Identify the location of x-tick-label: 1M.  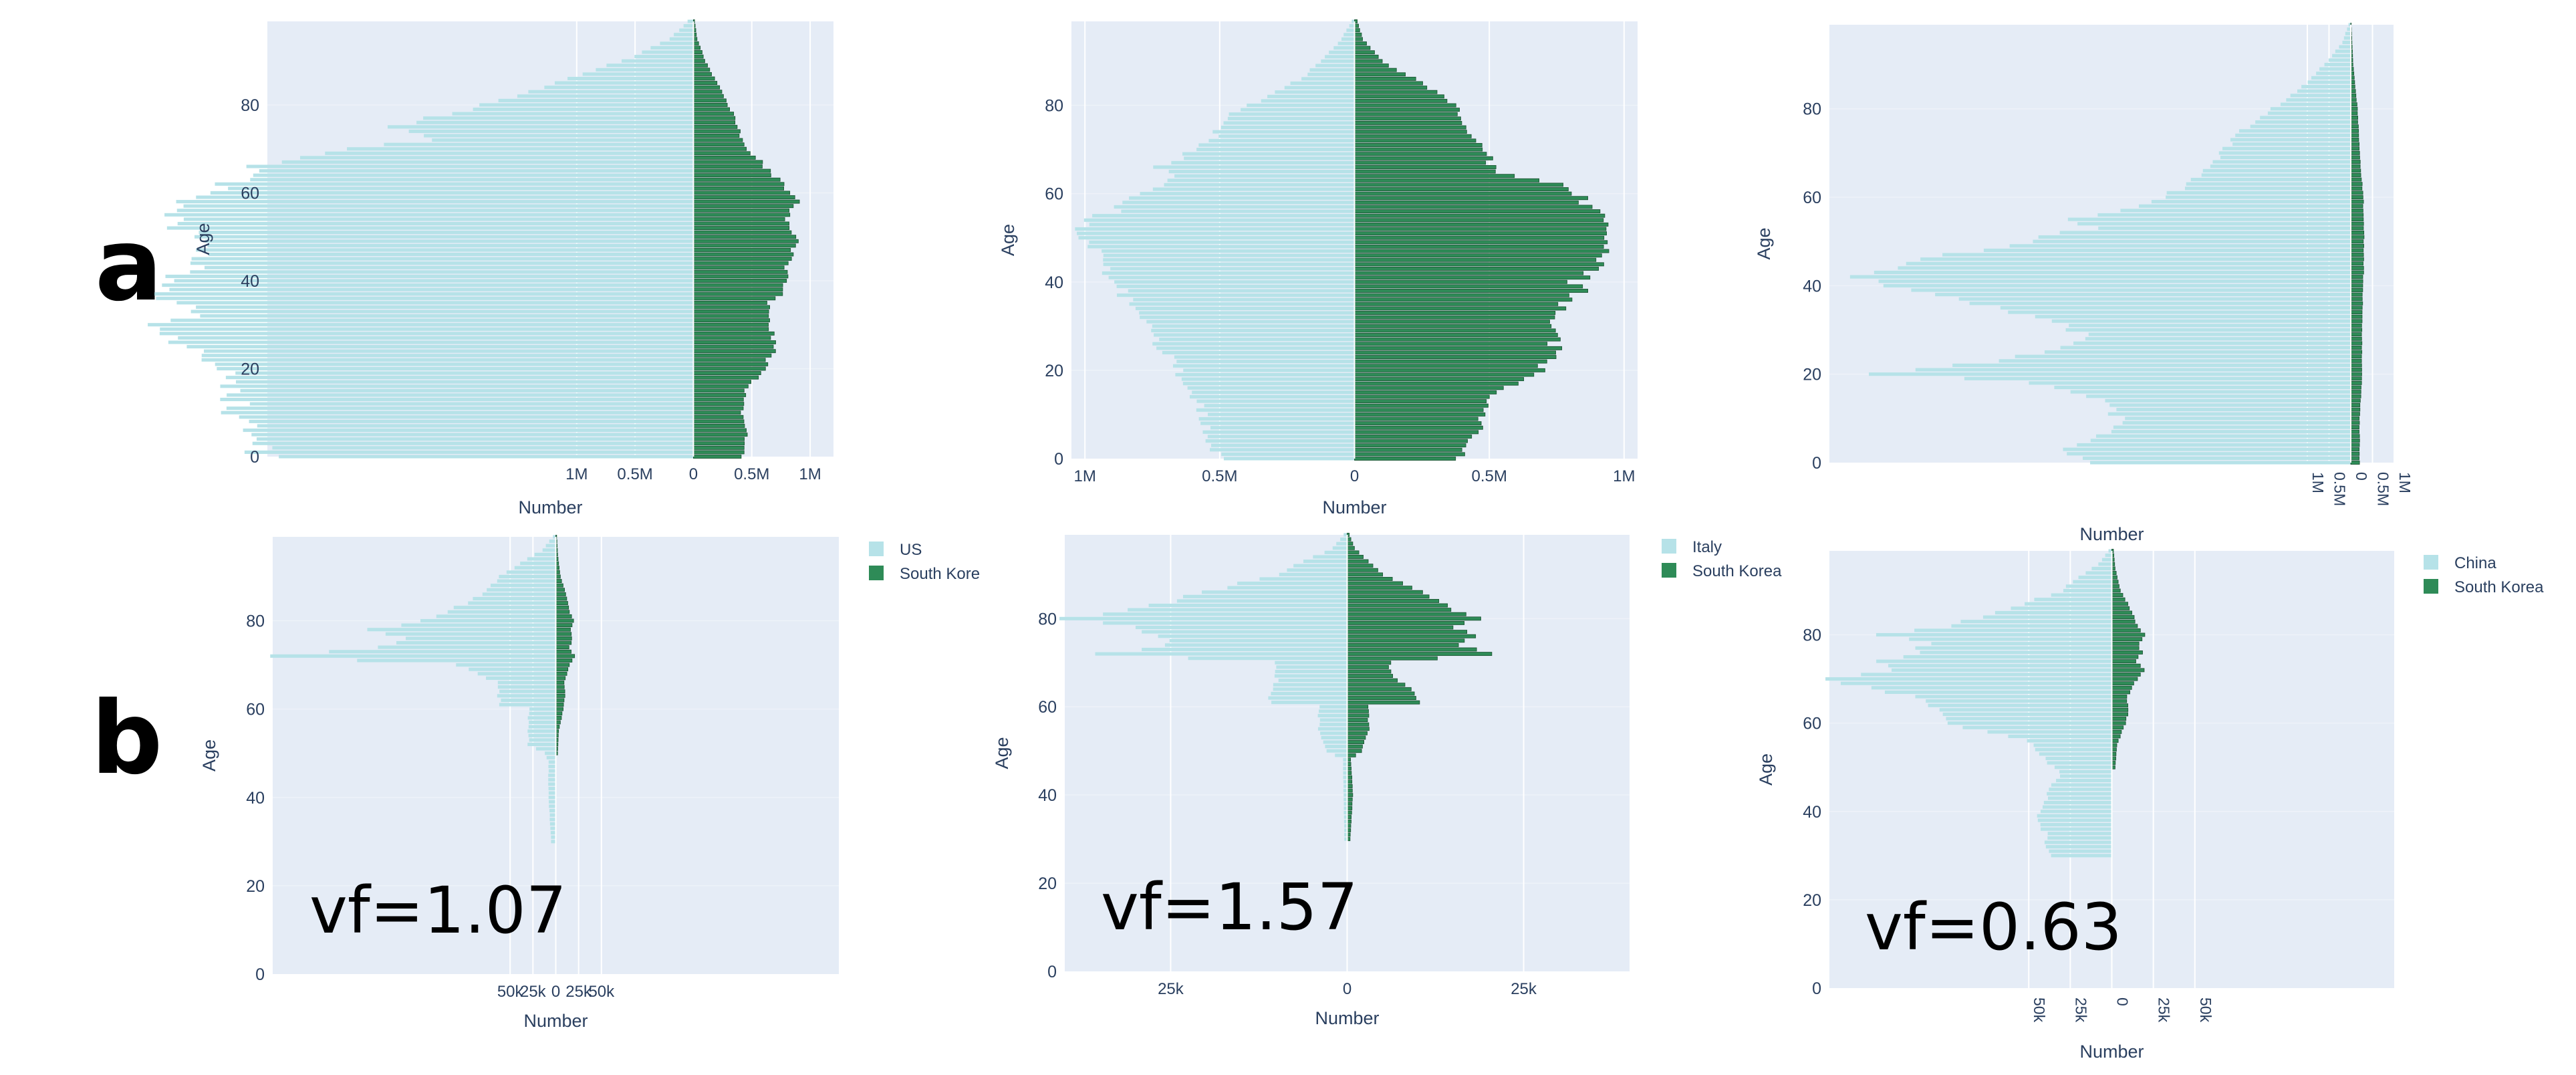
(2405, 482).